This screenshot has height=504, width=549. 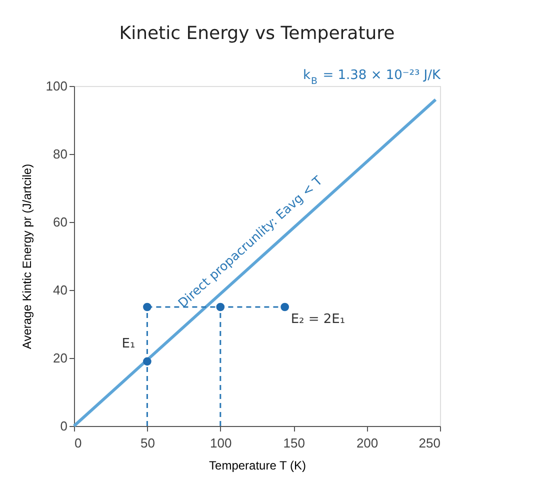 I want to click on x-tick-label: 150, so click(x=294, y=443).